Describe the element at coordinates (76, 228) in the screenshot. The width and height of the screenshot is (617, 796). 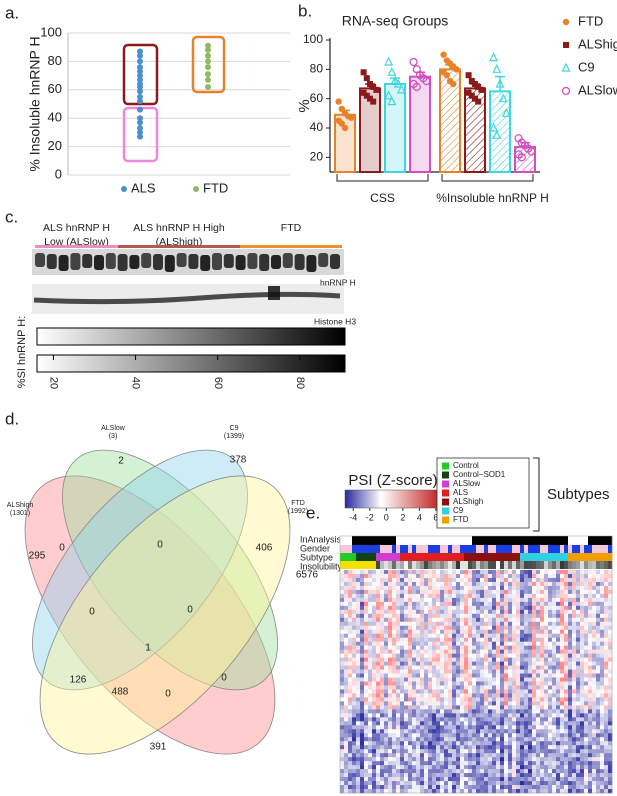
I see `group-label: ALS hnRNP H` at that location.